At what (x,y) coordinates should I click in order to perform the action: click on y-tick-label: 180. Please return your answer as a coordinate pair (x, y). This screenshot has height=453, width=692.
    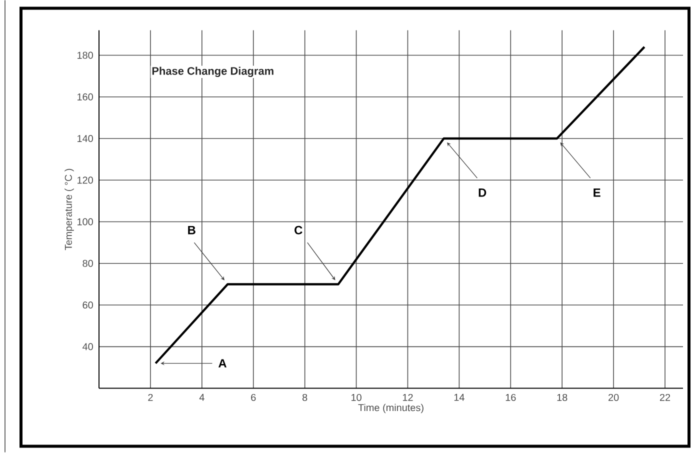
    Looking at the image, I should click on (85, 55).